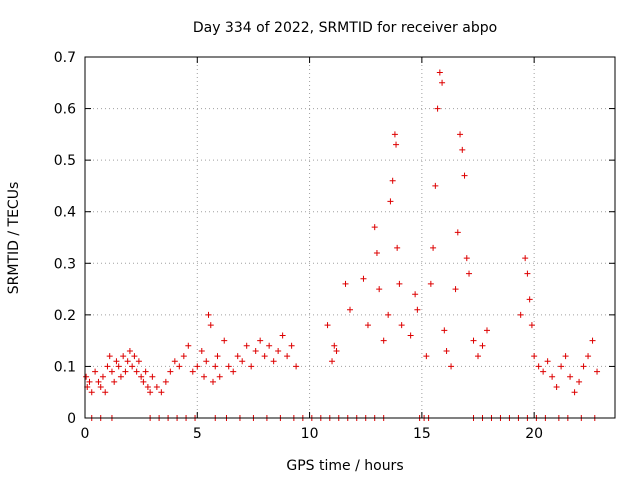  Describe the element at coordinates (65, 316) in the screenshot. I see `y-tick-label: 0.2` at that location.